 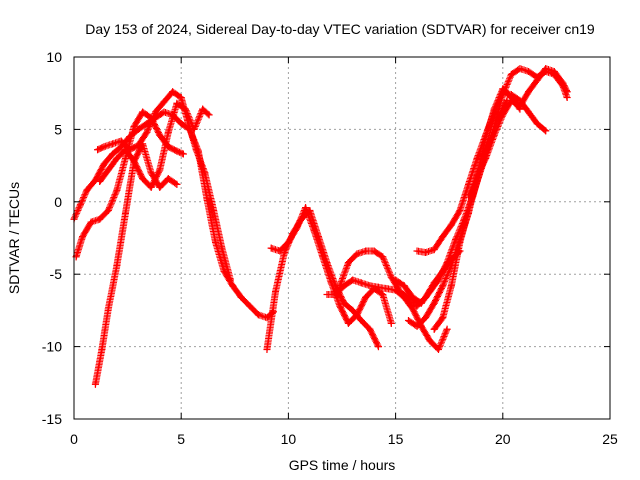 I want to click on series-marks-track-f, so click(x=322, y=280).